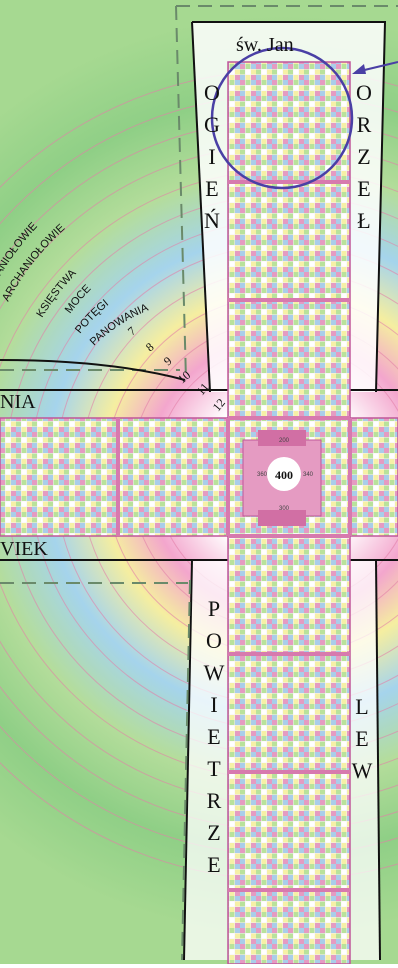  What do you see at coordinates (364, 188) in the screenshot?
I see `top-right-letter: E` at bounding box center [364, 188].